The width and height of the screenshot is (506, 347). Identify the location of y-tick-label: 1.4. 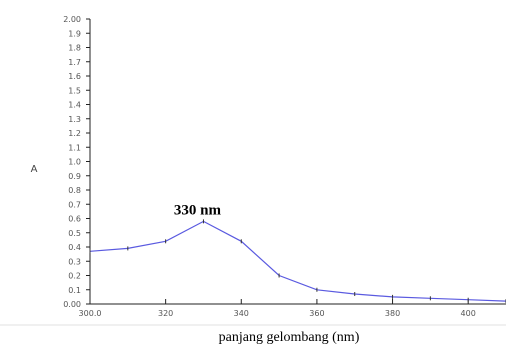
(74, 105).